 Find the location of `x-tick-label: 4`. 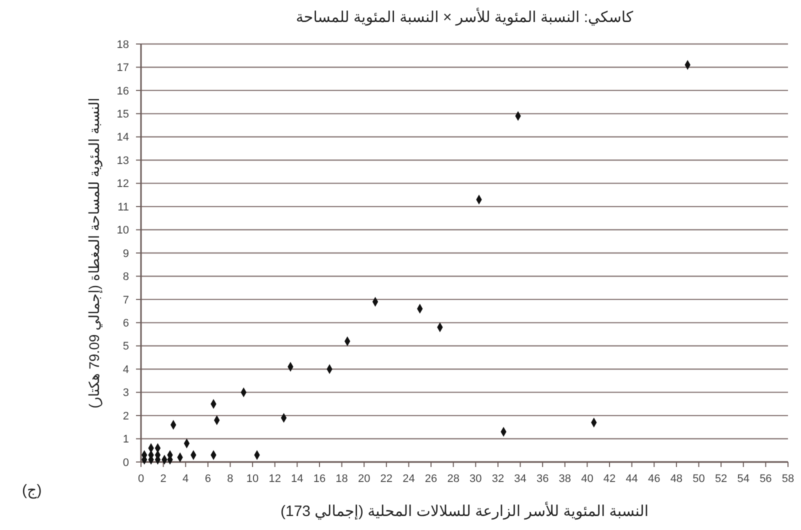

x-tick-label: 4 is located at coordinates (185, 479).